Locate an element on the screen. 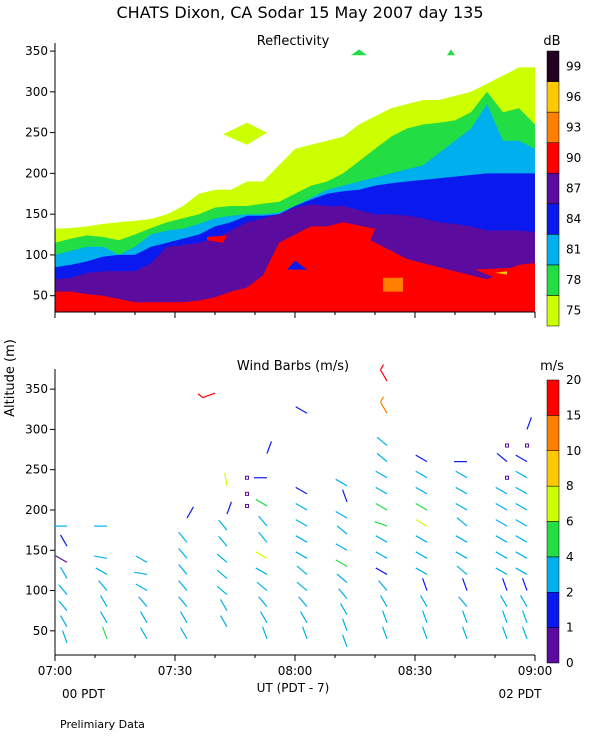 This screenshot has width=600, height=750. reflectivity-colorbar-label: 87 is located at coordinates (573, 189).